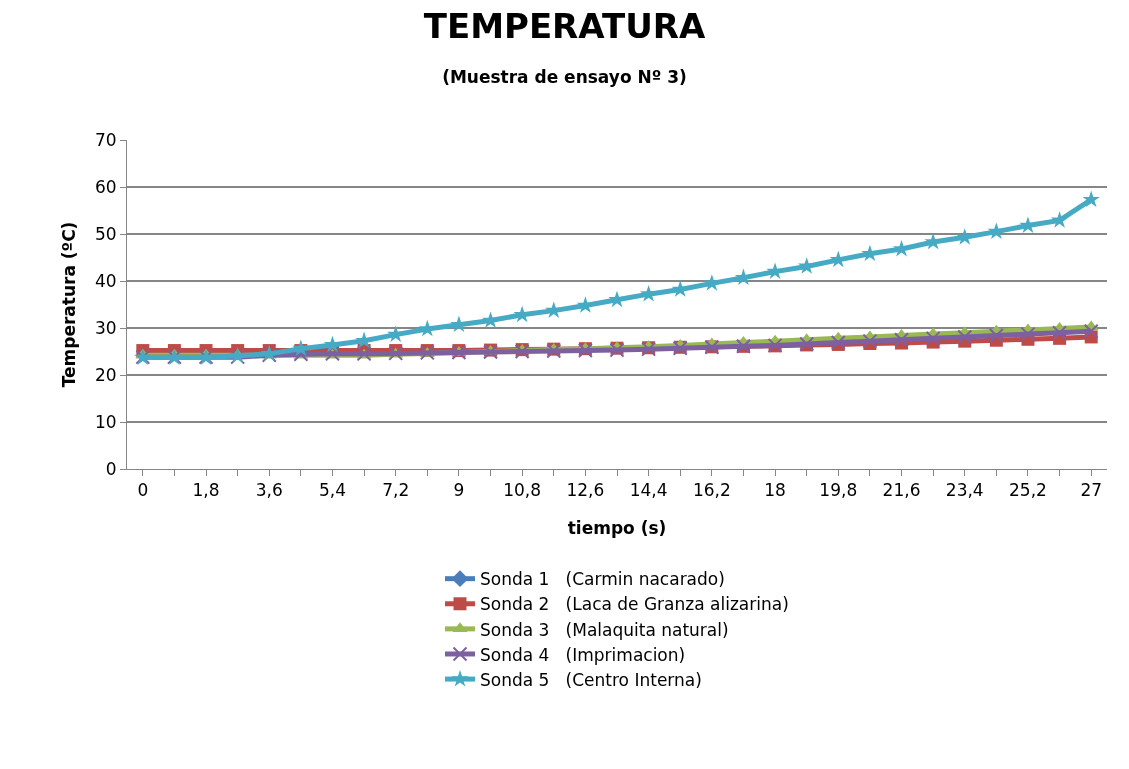  What do you see at coordinates (711, 490) in the screenshot?
I see `x-tick-label: 16,2` at bounding box center [711, 490].